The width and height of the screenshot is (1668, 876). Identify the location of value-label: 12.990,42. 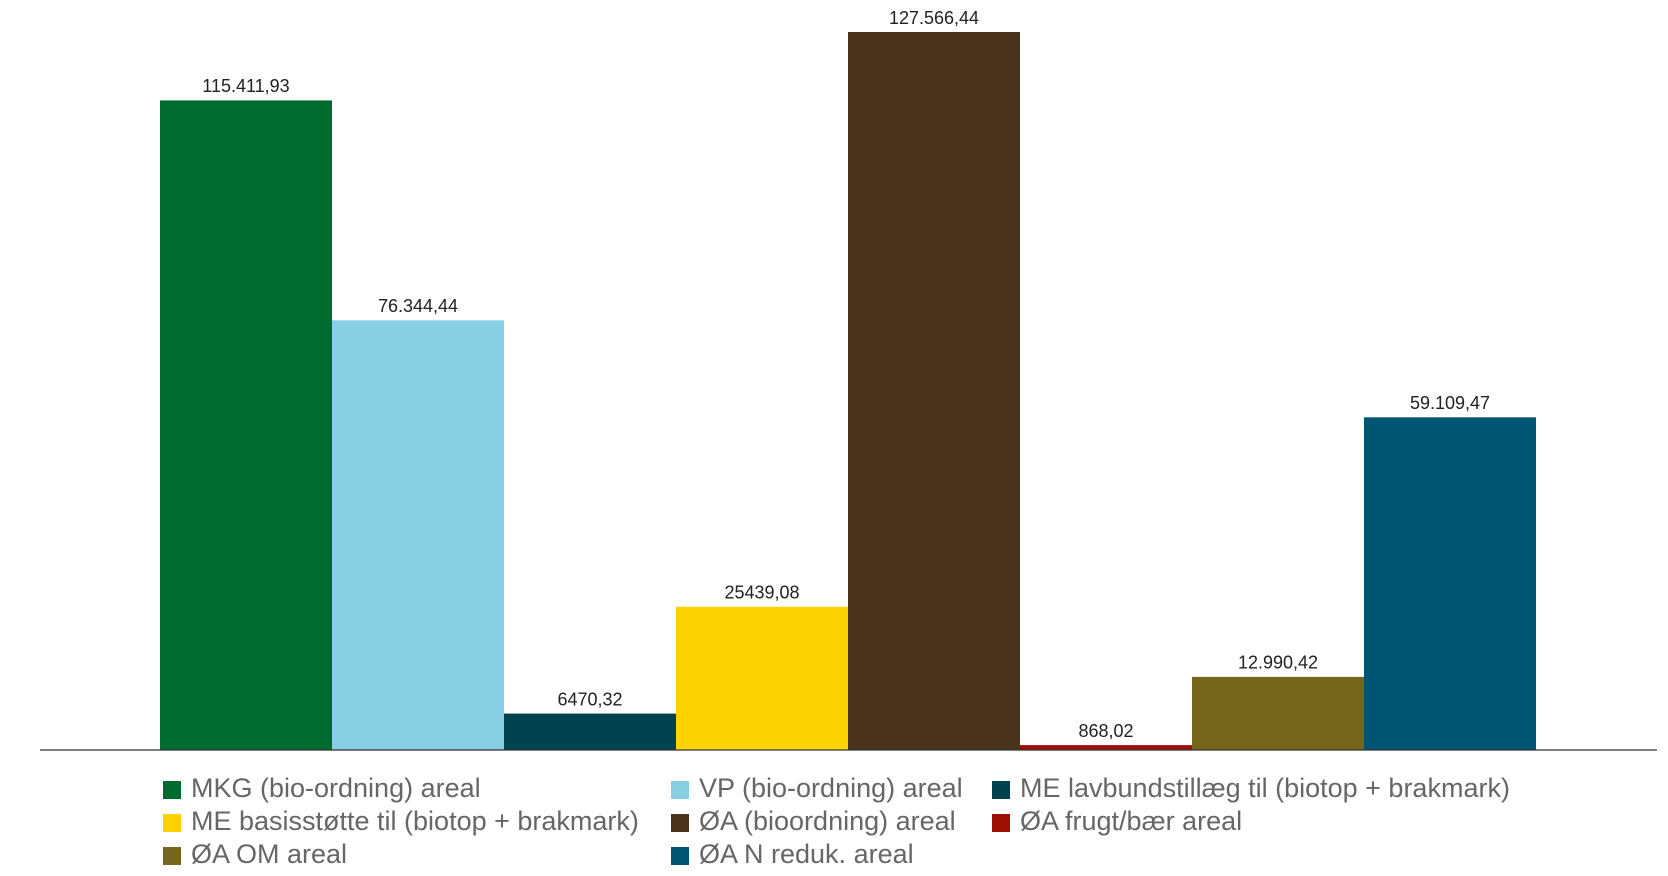
(1278, 663).